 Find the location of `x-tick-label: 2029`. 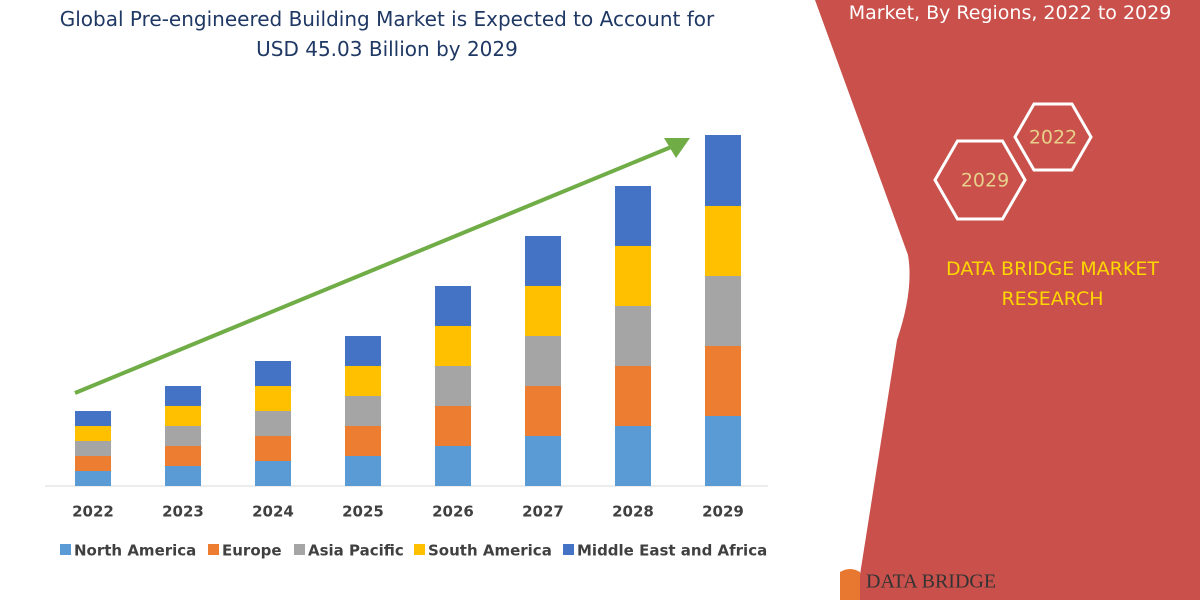

x-tick-label: 2029 is located at coordinates (723, 512).